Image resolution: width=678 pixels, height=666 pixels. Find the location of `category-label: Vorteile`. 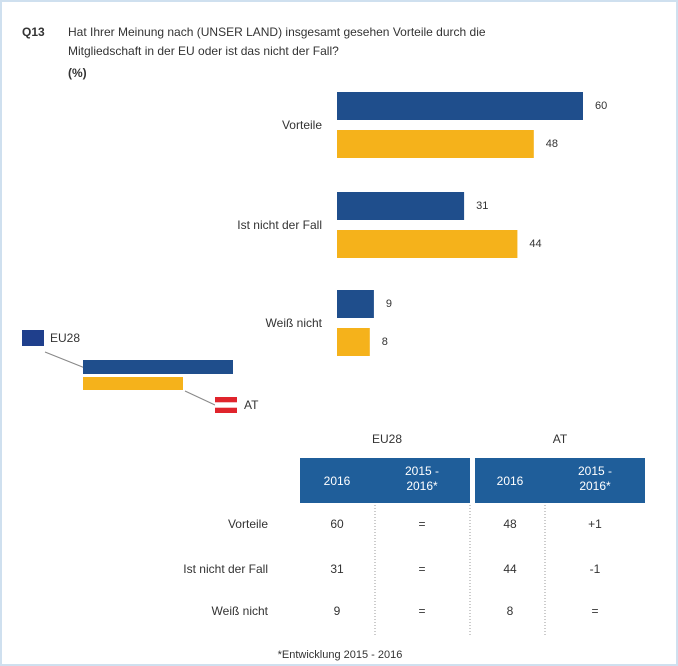

category-label: Vorteile is located at coordinates (302, 125).